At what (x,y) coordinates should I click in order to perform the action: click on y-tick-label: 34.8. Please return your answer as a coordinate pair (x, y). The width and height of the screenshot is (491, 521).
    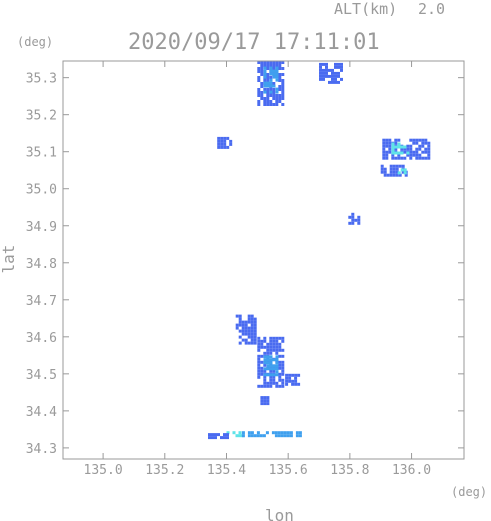
    Looking at the image, I should click on (41, 264).